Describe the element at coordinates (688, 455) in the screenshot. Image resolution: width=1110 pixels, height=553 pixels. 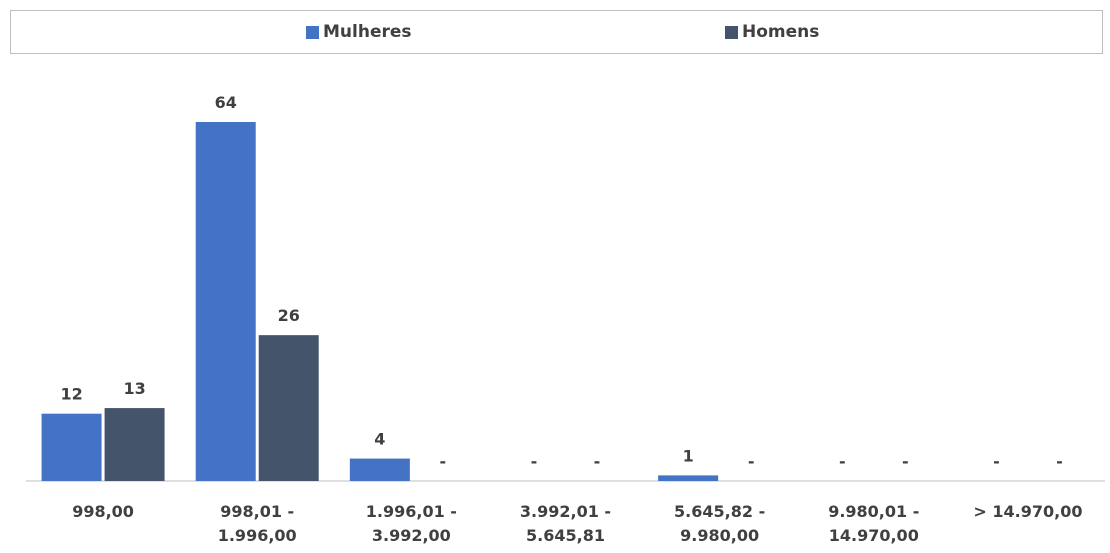
I see `data-label: 1` at that location.